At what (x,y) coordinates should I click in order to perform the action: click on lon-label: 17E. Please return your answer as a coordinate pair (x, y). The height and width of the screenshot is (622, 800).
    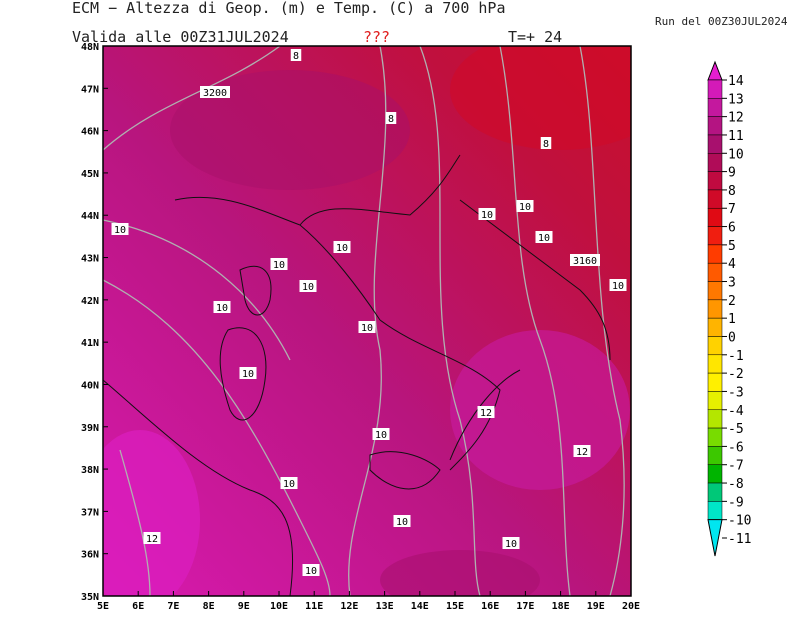
    Looking at the image, I should click on (525, 606).